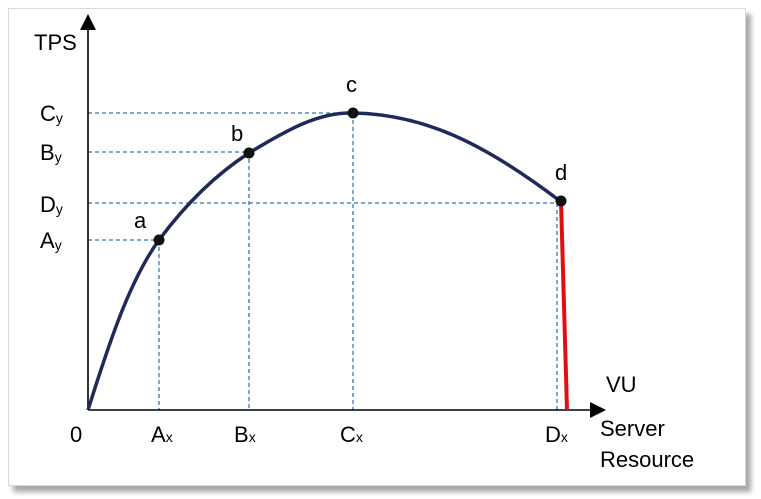  What do you see at coordinates (561, 201) in the screenshot?
I see `point-d` at bounding box center [561, 201].